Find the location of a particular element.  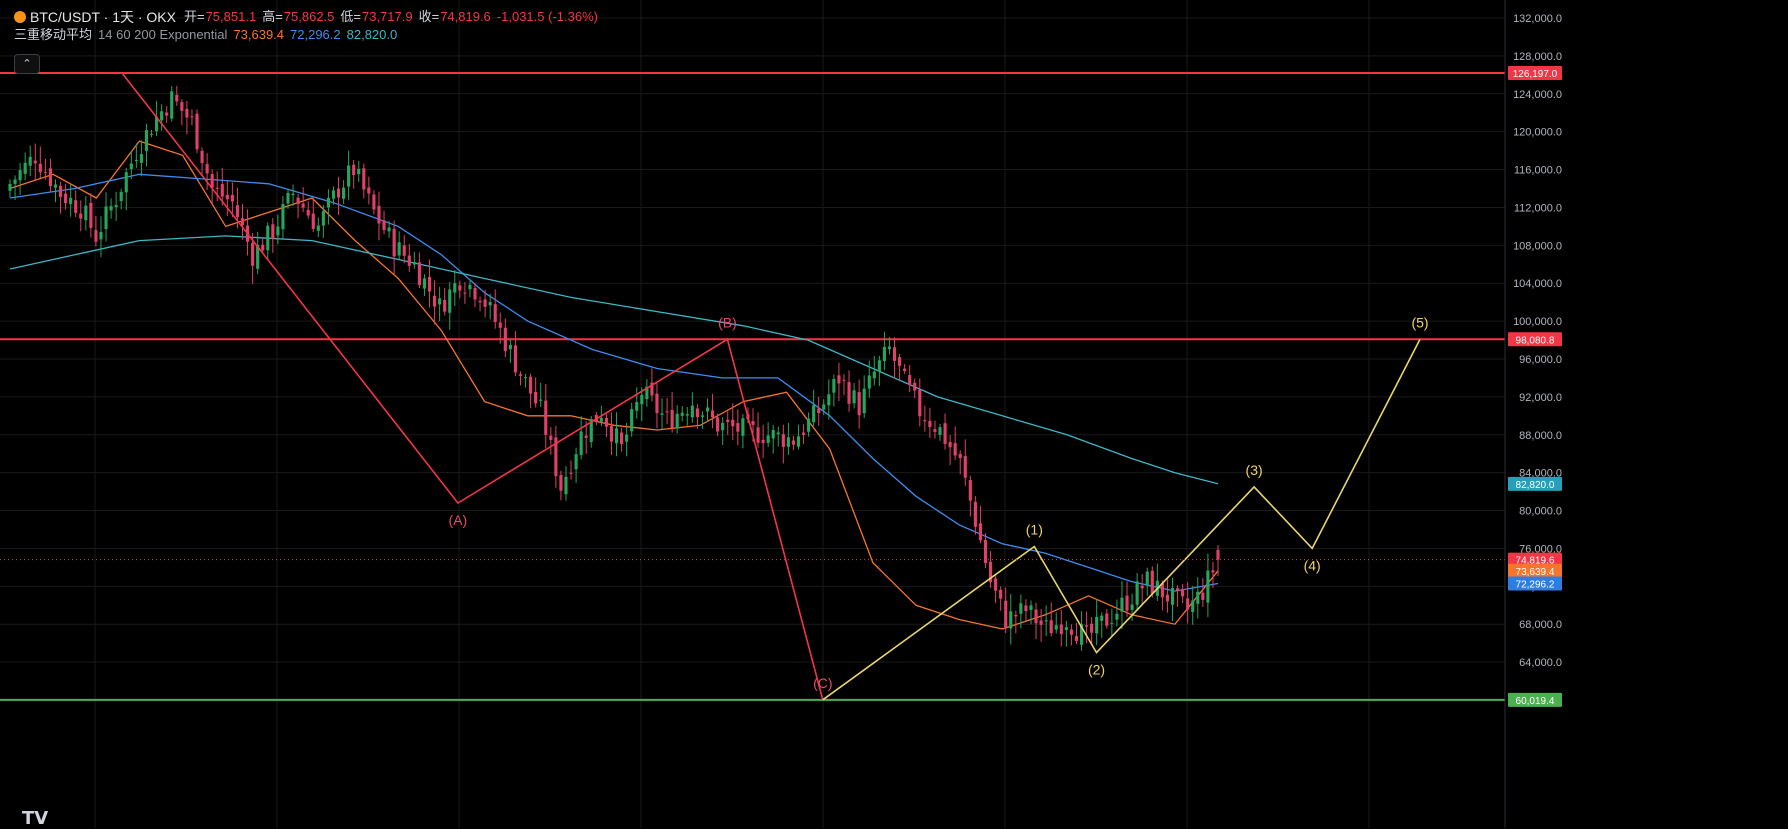

open-value: 75,851.1 is located at coordinates (231, 16).